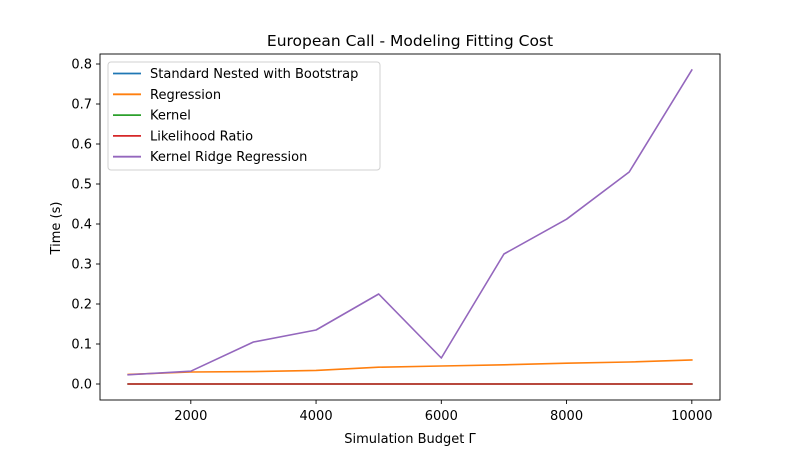 The image size is (800, 455). Describe the element at coordinates (410, 439) in the screenshot. I see `x-axis-label: Simulation Budget Γ` at that location.